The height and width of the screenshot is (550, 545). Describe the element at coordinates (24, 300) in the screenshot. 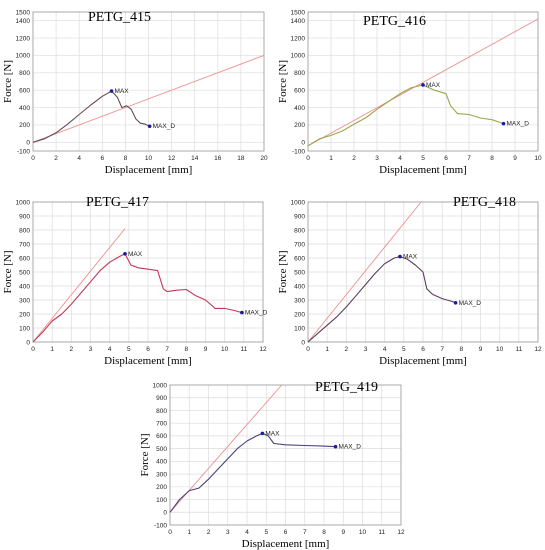

I see `y-tick-label: 300` at that location.